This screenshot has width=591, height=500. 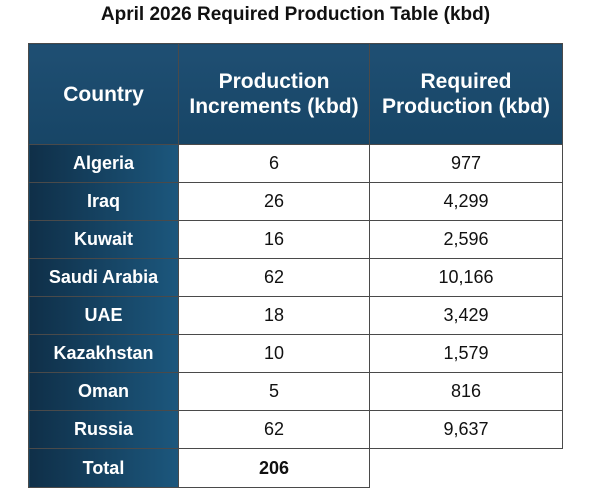 I want to click on table-row: Saudi Arabia 62 10,166, so click(x=295, y=277).